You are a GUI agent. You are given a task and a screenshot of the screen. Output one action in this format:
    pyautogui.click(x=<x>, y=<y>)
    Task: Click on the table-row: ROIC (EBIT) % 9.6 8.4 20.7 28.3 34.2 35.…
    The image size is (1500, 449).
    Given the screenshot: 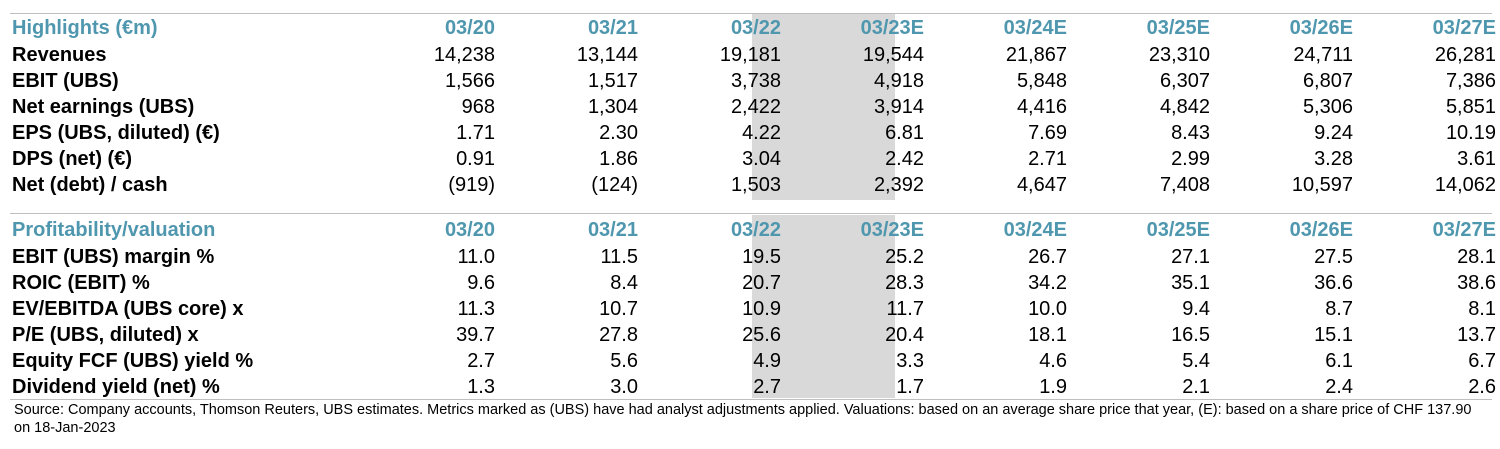 What is the action you would take?
    pyautogui.click(x=754, y=283)
    